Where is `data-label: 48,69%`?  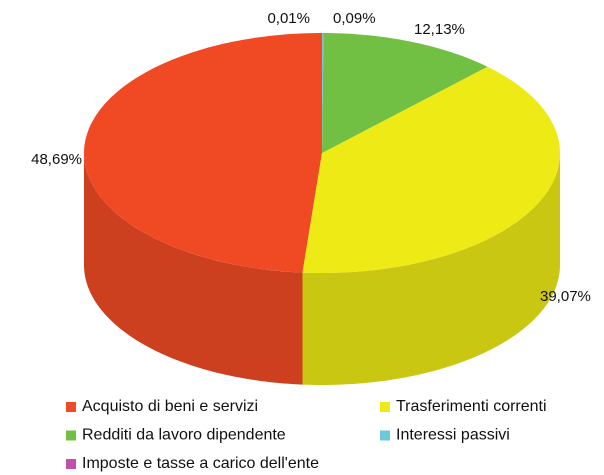 data-label: 48,69% is located at coordinates (56, 159).